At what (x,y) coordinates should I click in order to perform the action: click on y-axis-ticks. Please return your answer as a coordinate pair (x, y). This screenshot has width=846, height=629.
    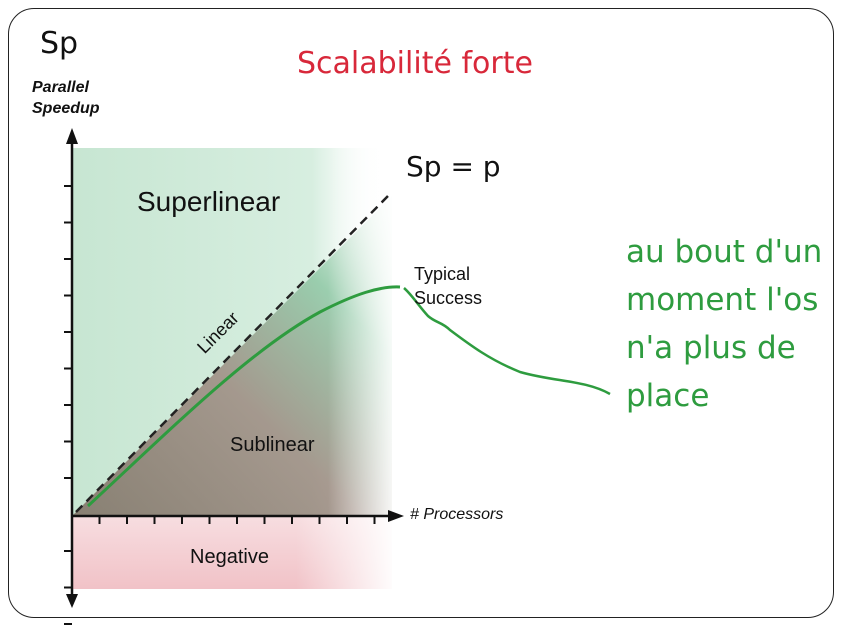
    Looking at the image, I should click on (68, 405).